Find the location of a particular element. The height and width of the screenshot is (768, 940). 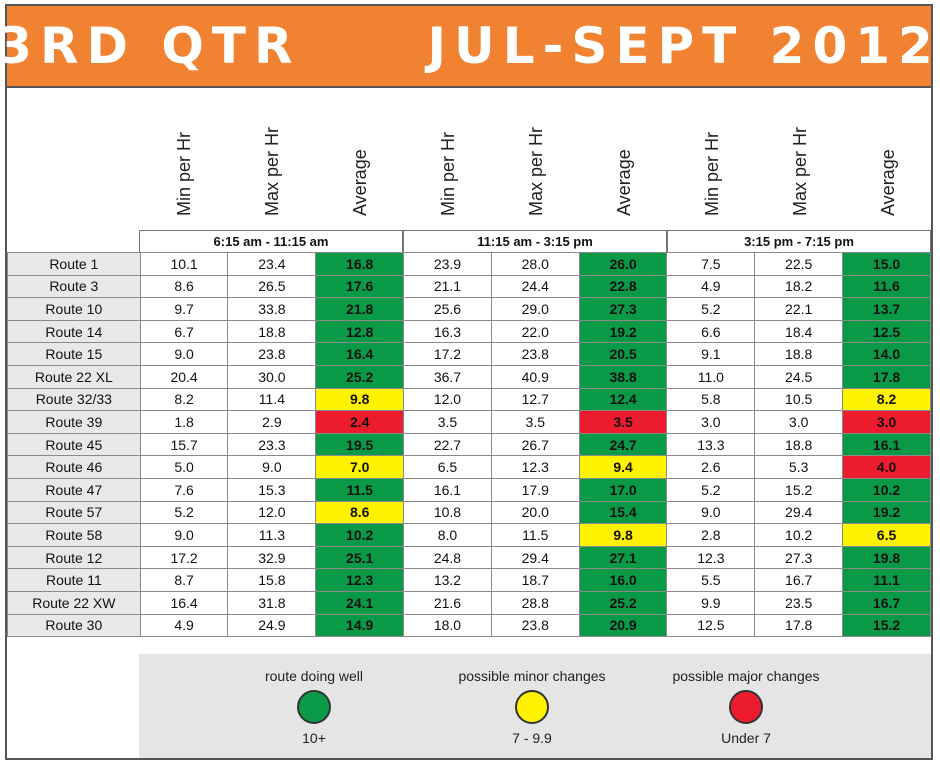

average-cell: 24.7 is located at coordinates (623, 444).